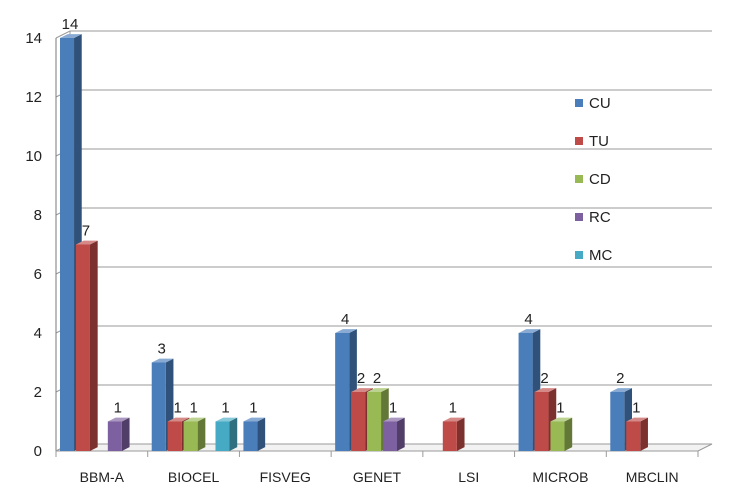 This screenshot has width=729, height=488. Describe the element at coordinates (38, 451) in the screenshot. I see `y-tick-label: 0` at that location.